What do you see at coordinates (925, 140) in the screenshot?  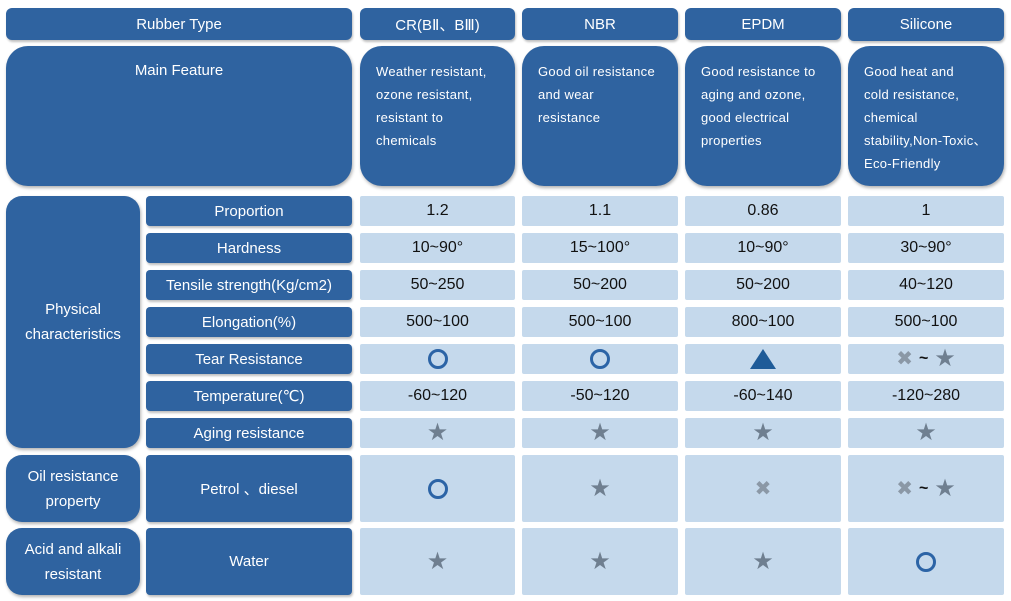 I see `main-feature-silicone-line: stability,Non-Toxic、` at bounding box center [925, 140].